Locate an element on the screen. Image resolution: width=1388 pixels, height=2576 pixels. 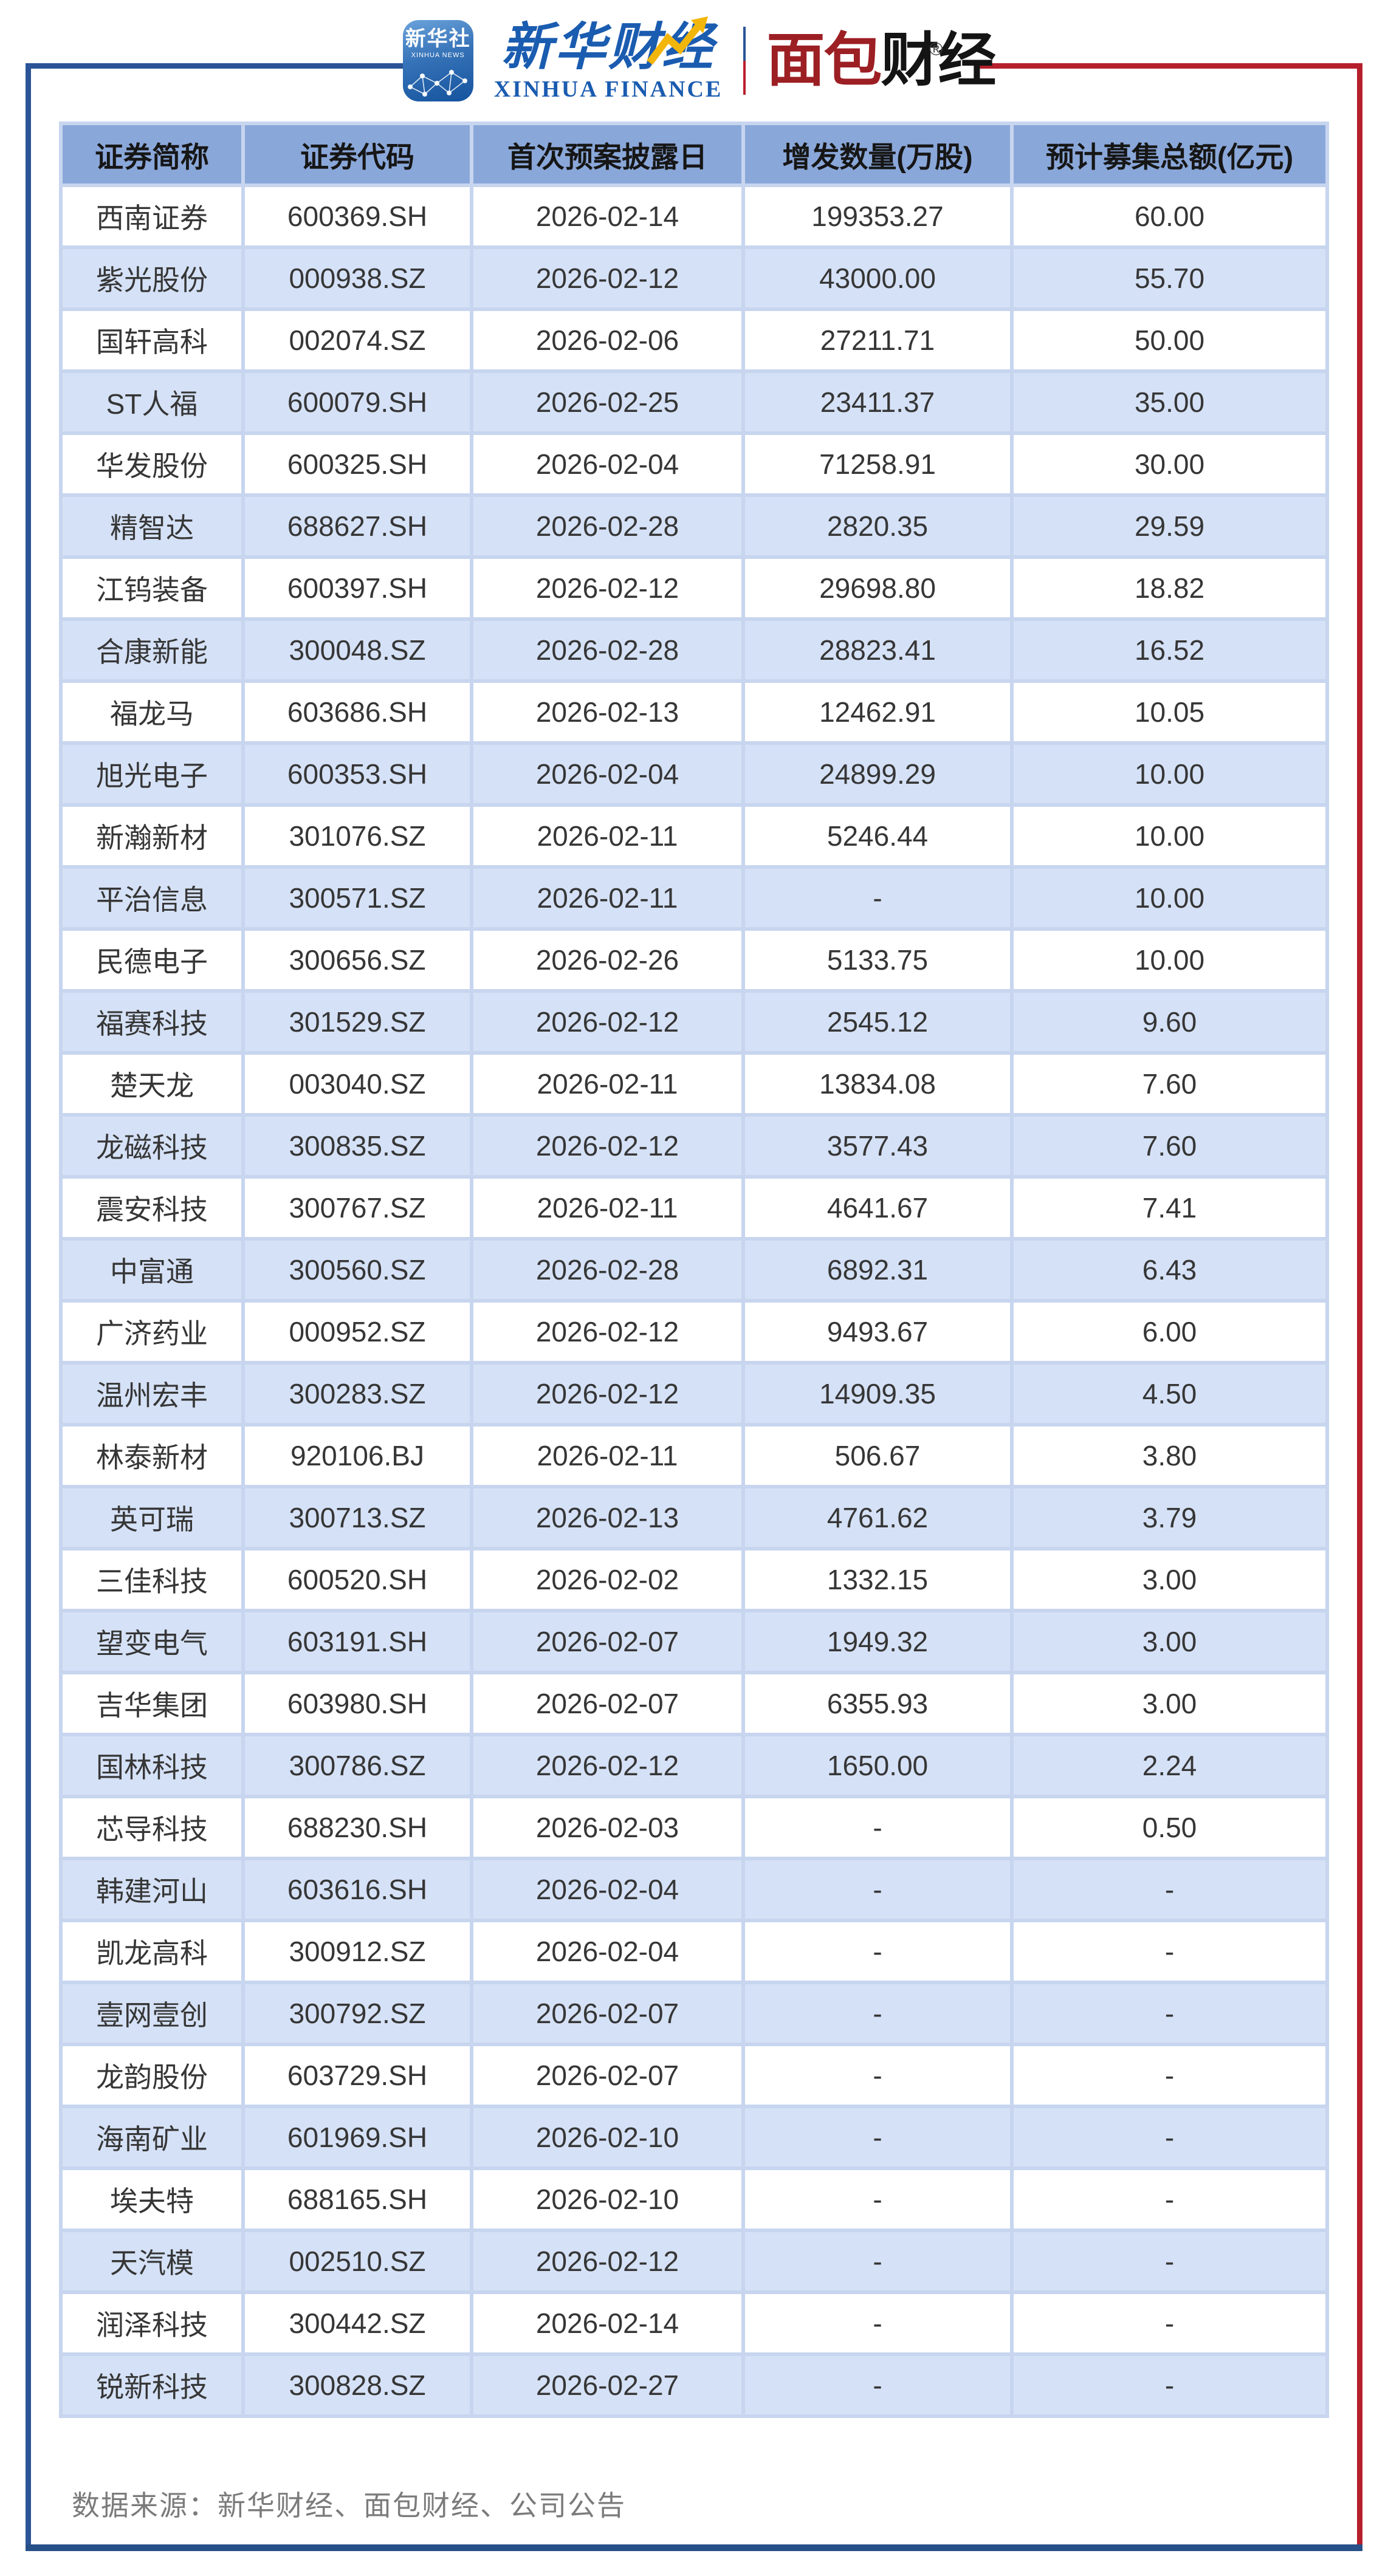
cell: 广济药业 is located at coordinates (152, 1332).